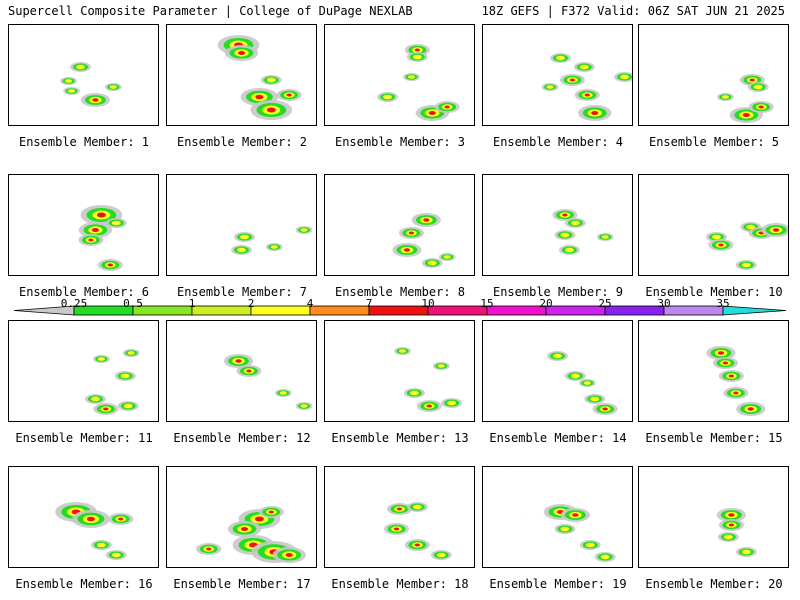  Describe the element at coordinates (754, 310) in the screenshot. I see `colorbar-right-arrow` at that location.